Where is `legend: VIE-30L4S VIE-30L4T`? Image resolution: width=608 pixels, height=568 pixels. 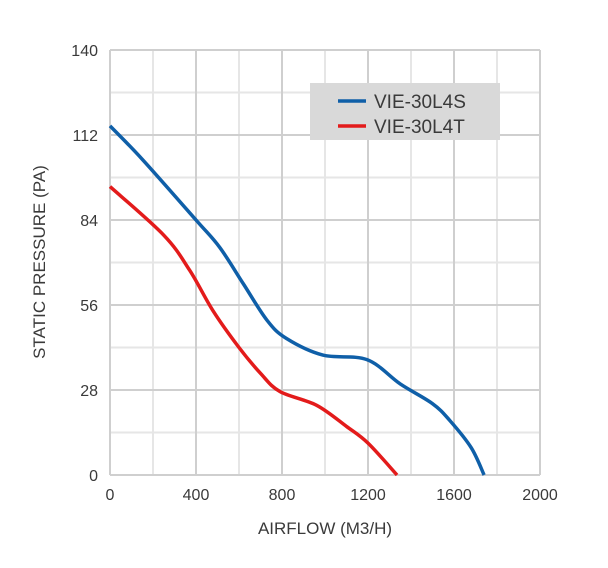 legend: VIE-30L4S VIE-30L4T is located at coordinates (405, 111).